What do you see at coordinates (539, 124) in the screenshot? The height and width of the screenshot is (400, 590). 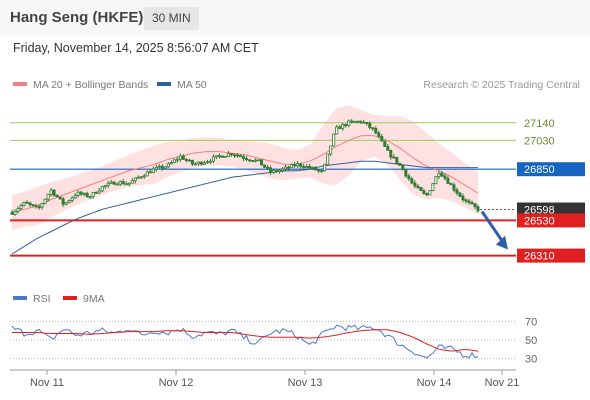 I see `level-label-27140: 27140` at bounding box center [539, 124].